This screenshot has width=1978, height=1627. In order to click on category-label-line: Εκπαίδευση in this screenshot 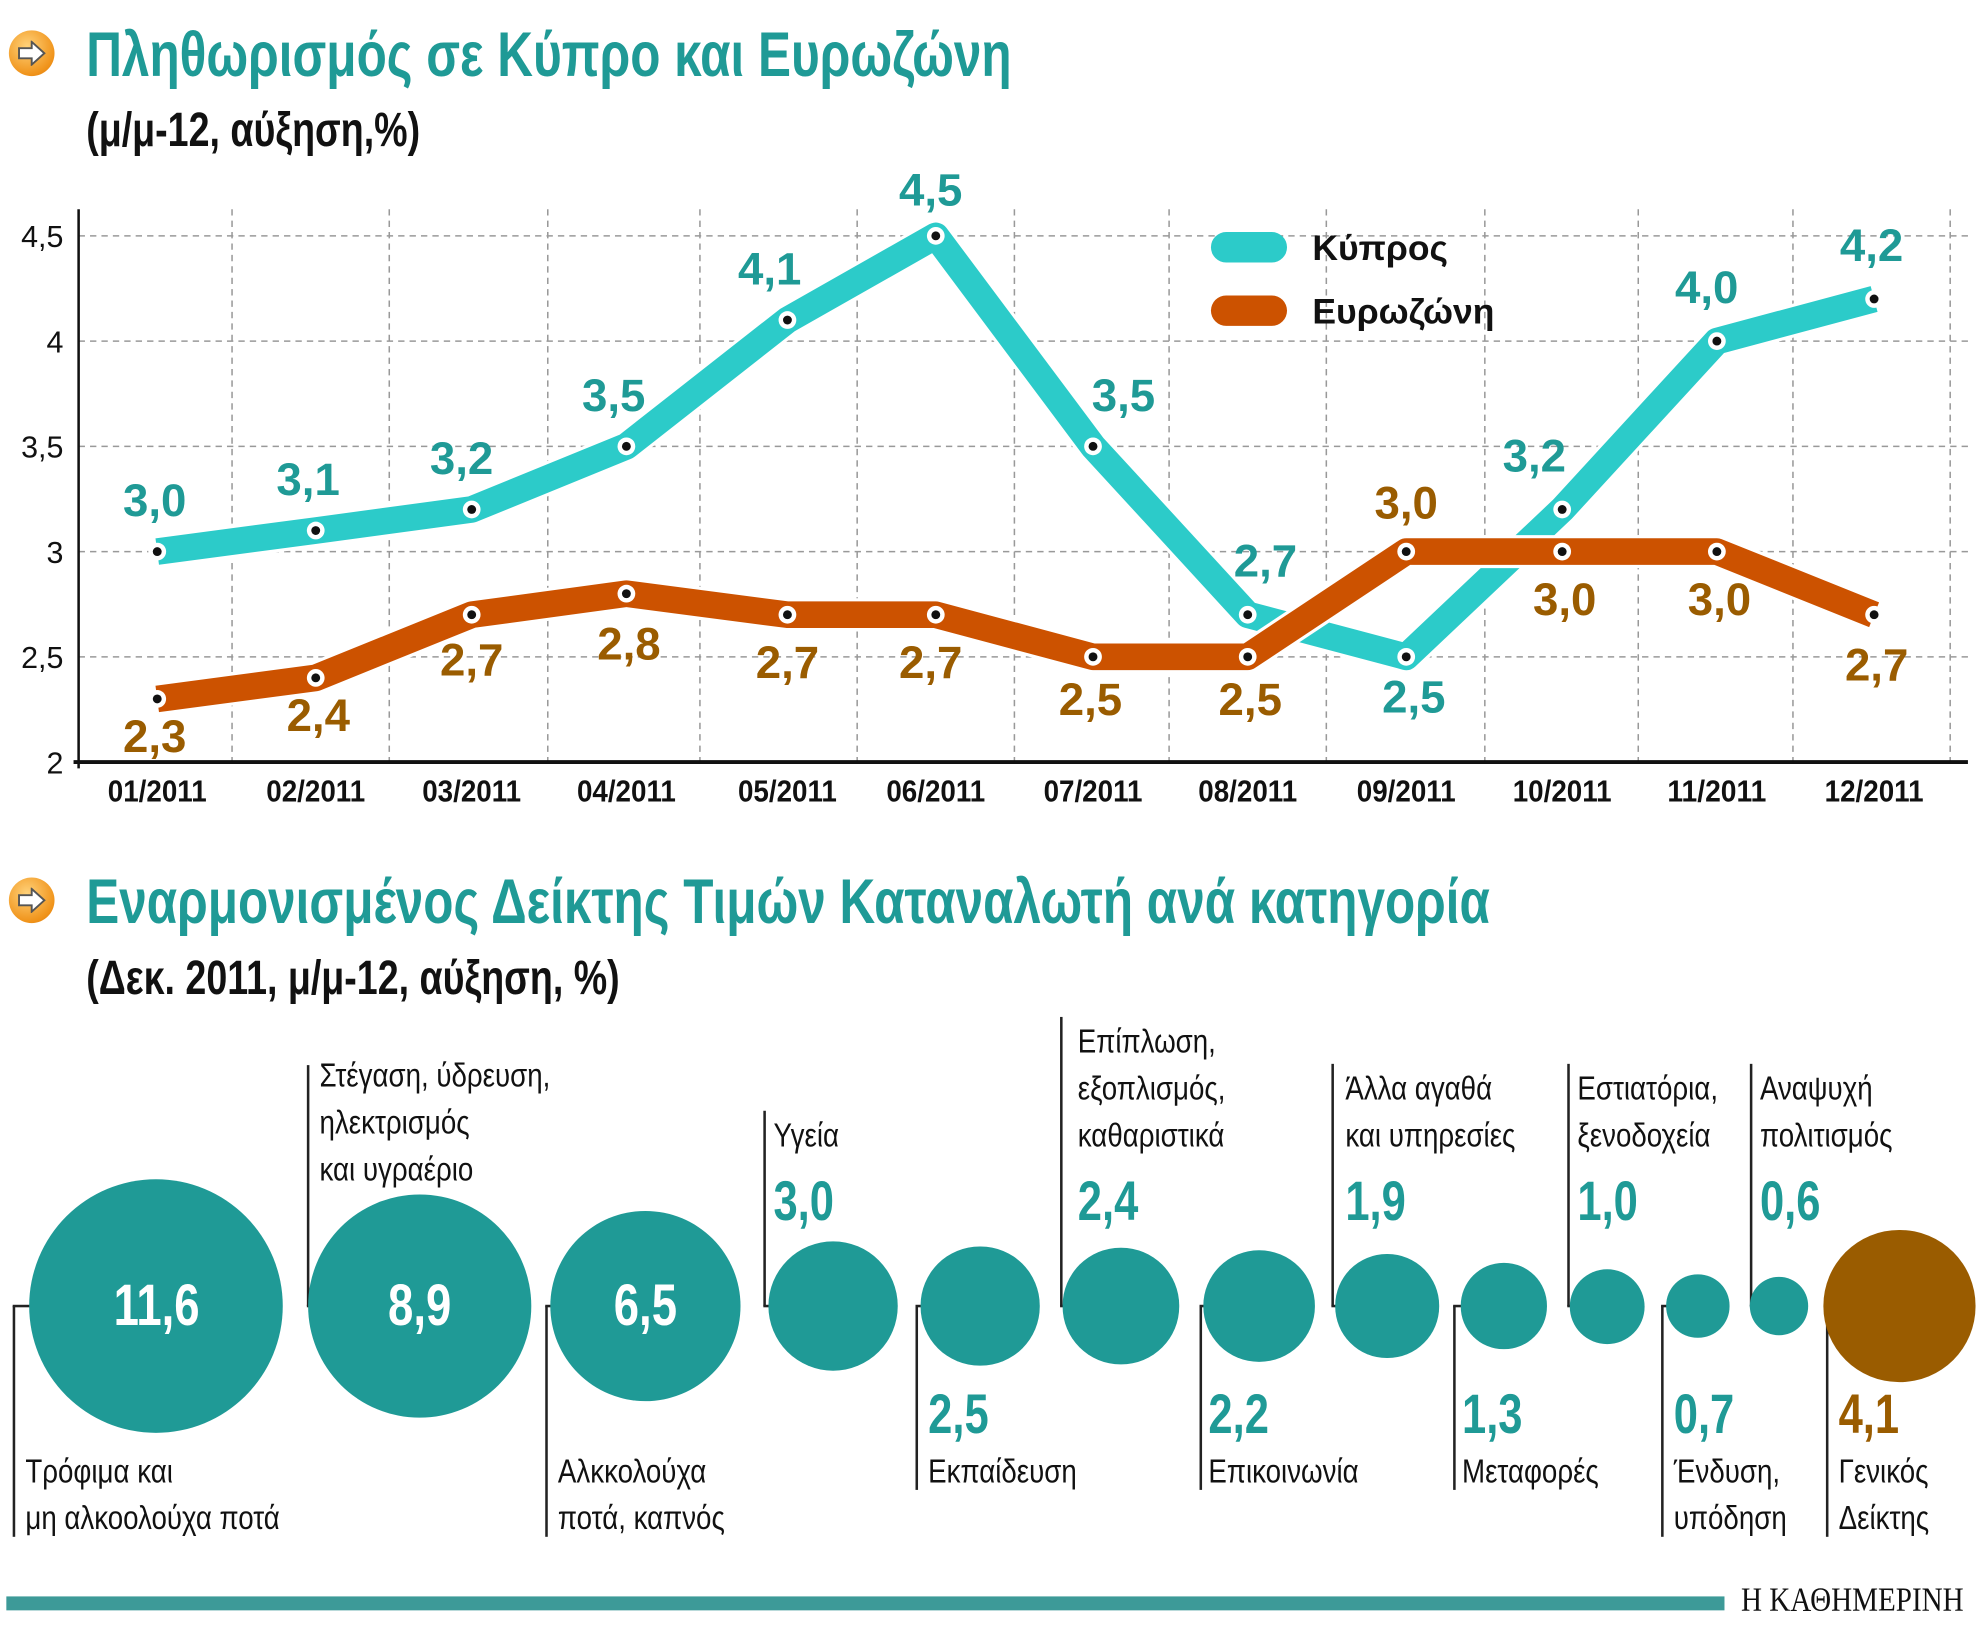, I will do `click(1002, 1470)`.